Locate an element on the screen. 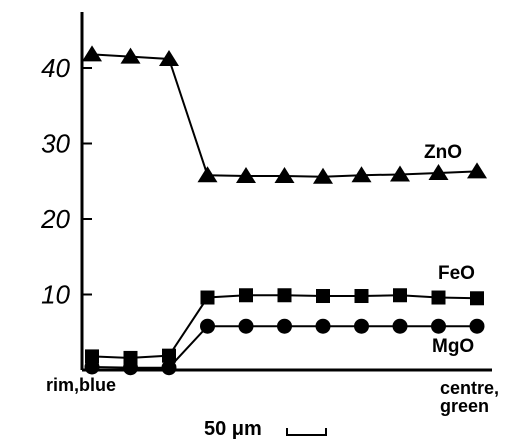 Image resolution: width=522 pixels, height=442 pixels. y-tick-label: 40 is located at coordinates (55, 68).